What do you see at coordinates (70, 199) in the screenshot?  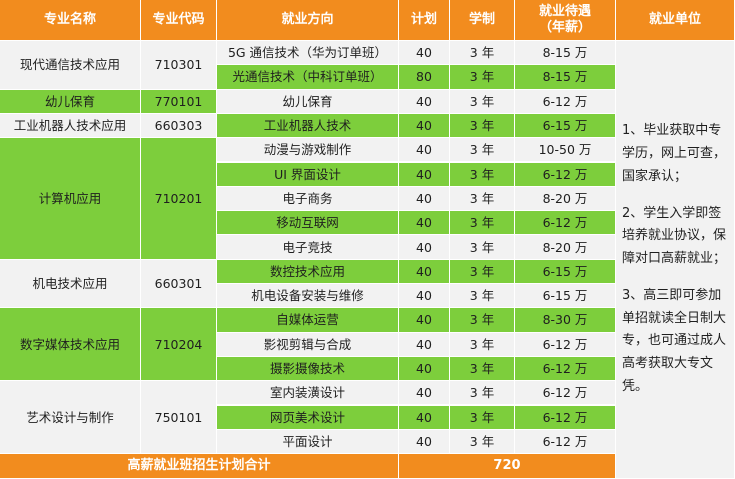 I see `major-name-cell: 计算机应用` at bounding box center [70, 199].